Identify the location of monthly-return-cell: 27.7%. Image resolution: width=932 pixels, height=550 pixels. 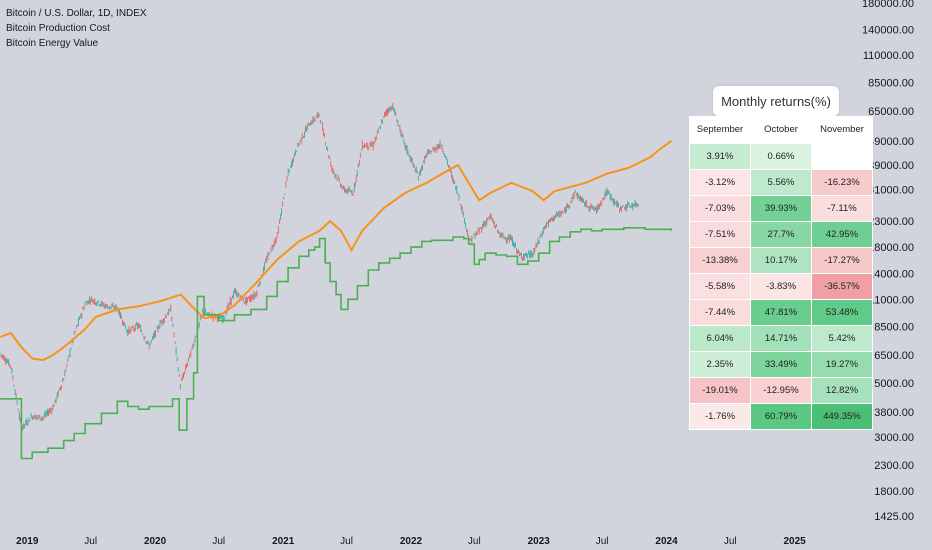
(781, 234).